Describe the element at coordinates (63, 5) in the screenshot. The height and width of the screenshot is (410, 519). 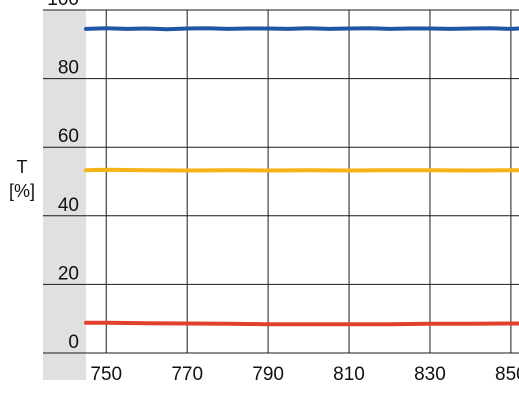
I see `y-tick-label-100: 100` at that location.